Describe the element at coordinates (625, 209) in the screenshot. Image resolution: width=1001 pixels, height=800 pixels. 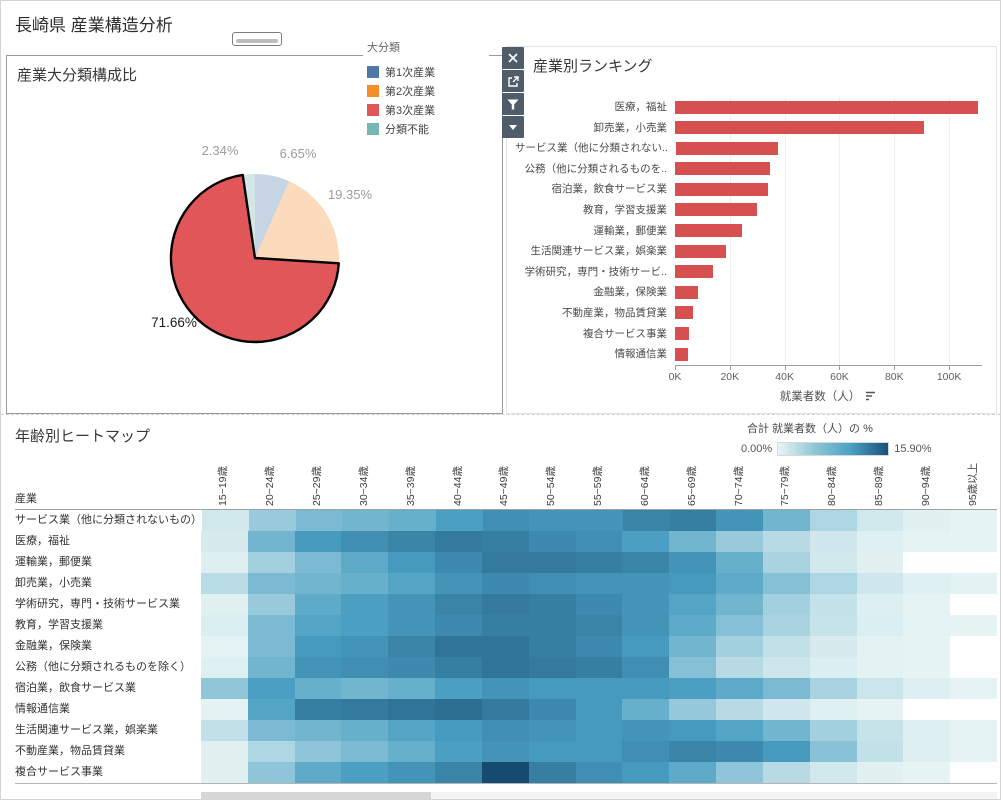
I see `bar-category-label: 教育，学習支援業` at that location.